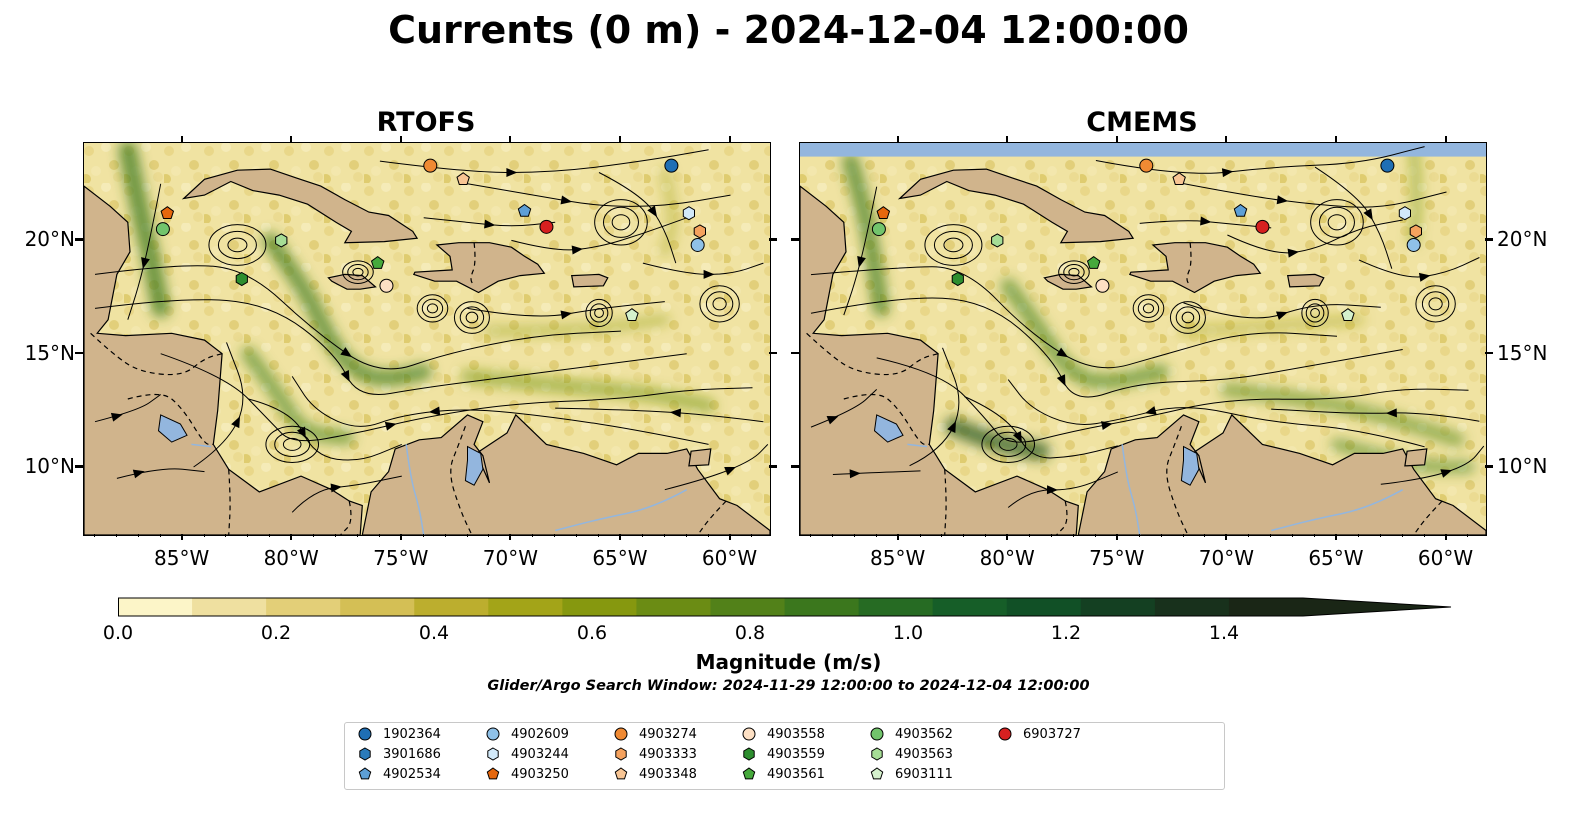 The height and width of the screenshot is (827, 1577). Describe the element at coordinates (655, 734) in the screenshot. I see `legend-item-4903274: 4903274` at that location.